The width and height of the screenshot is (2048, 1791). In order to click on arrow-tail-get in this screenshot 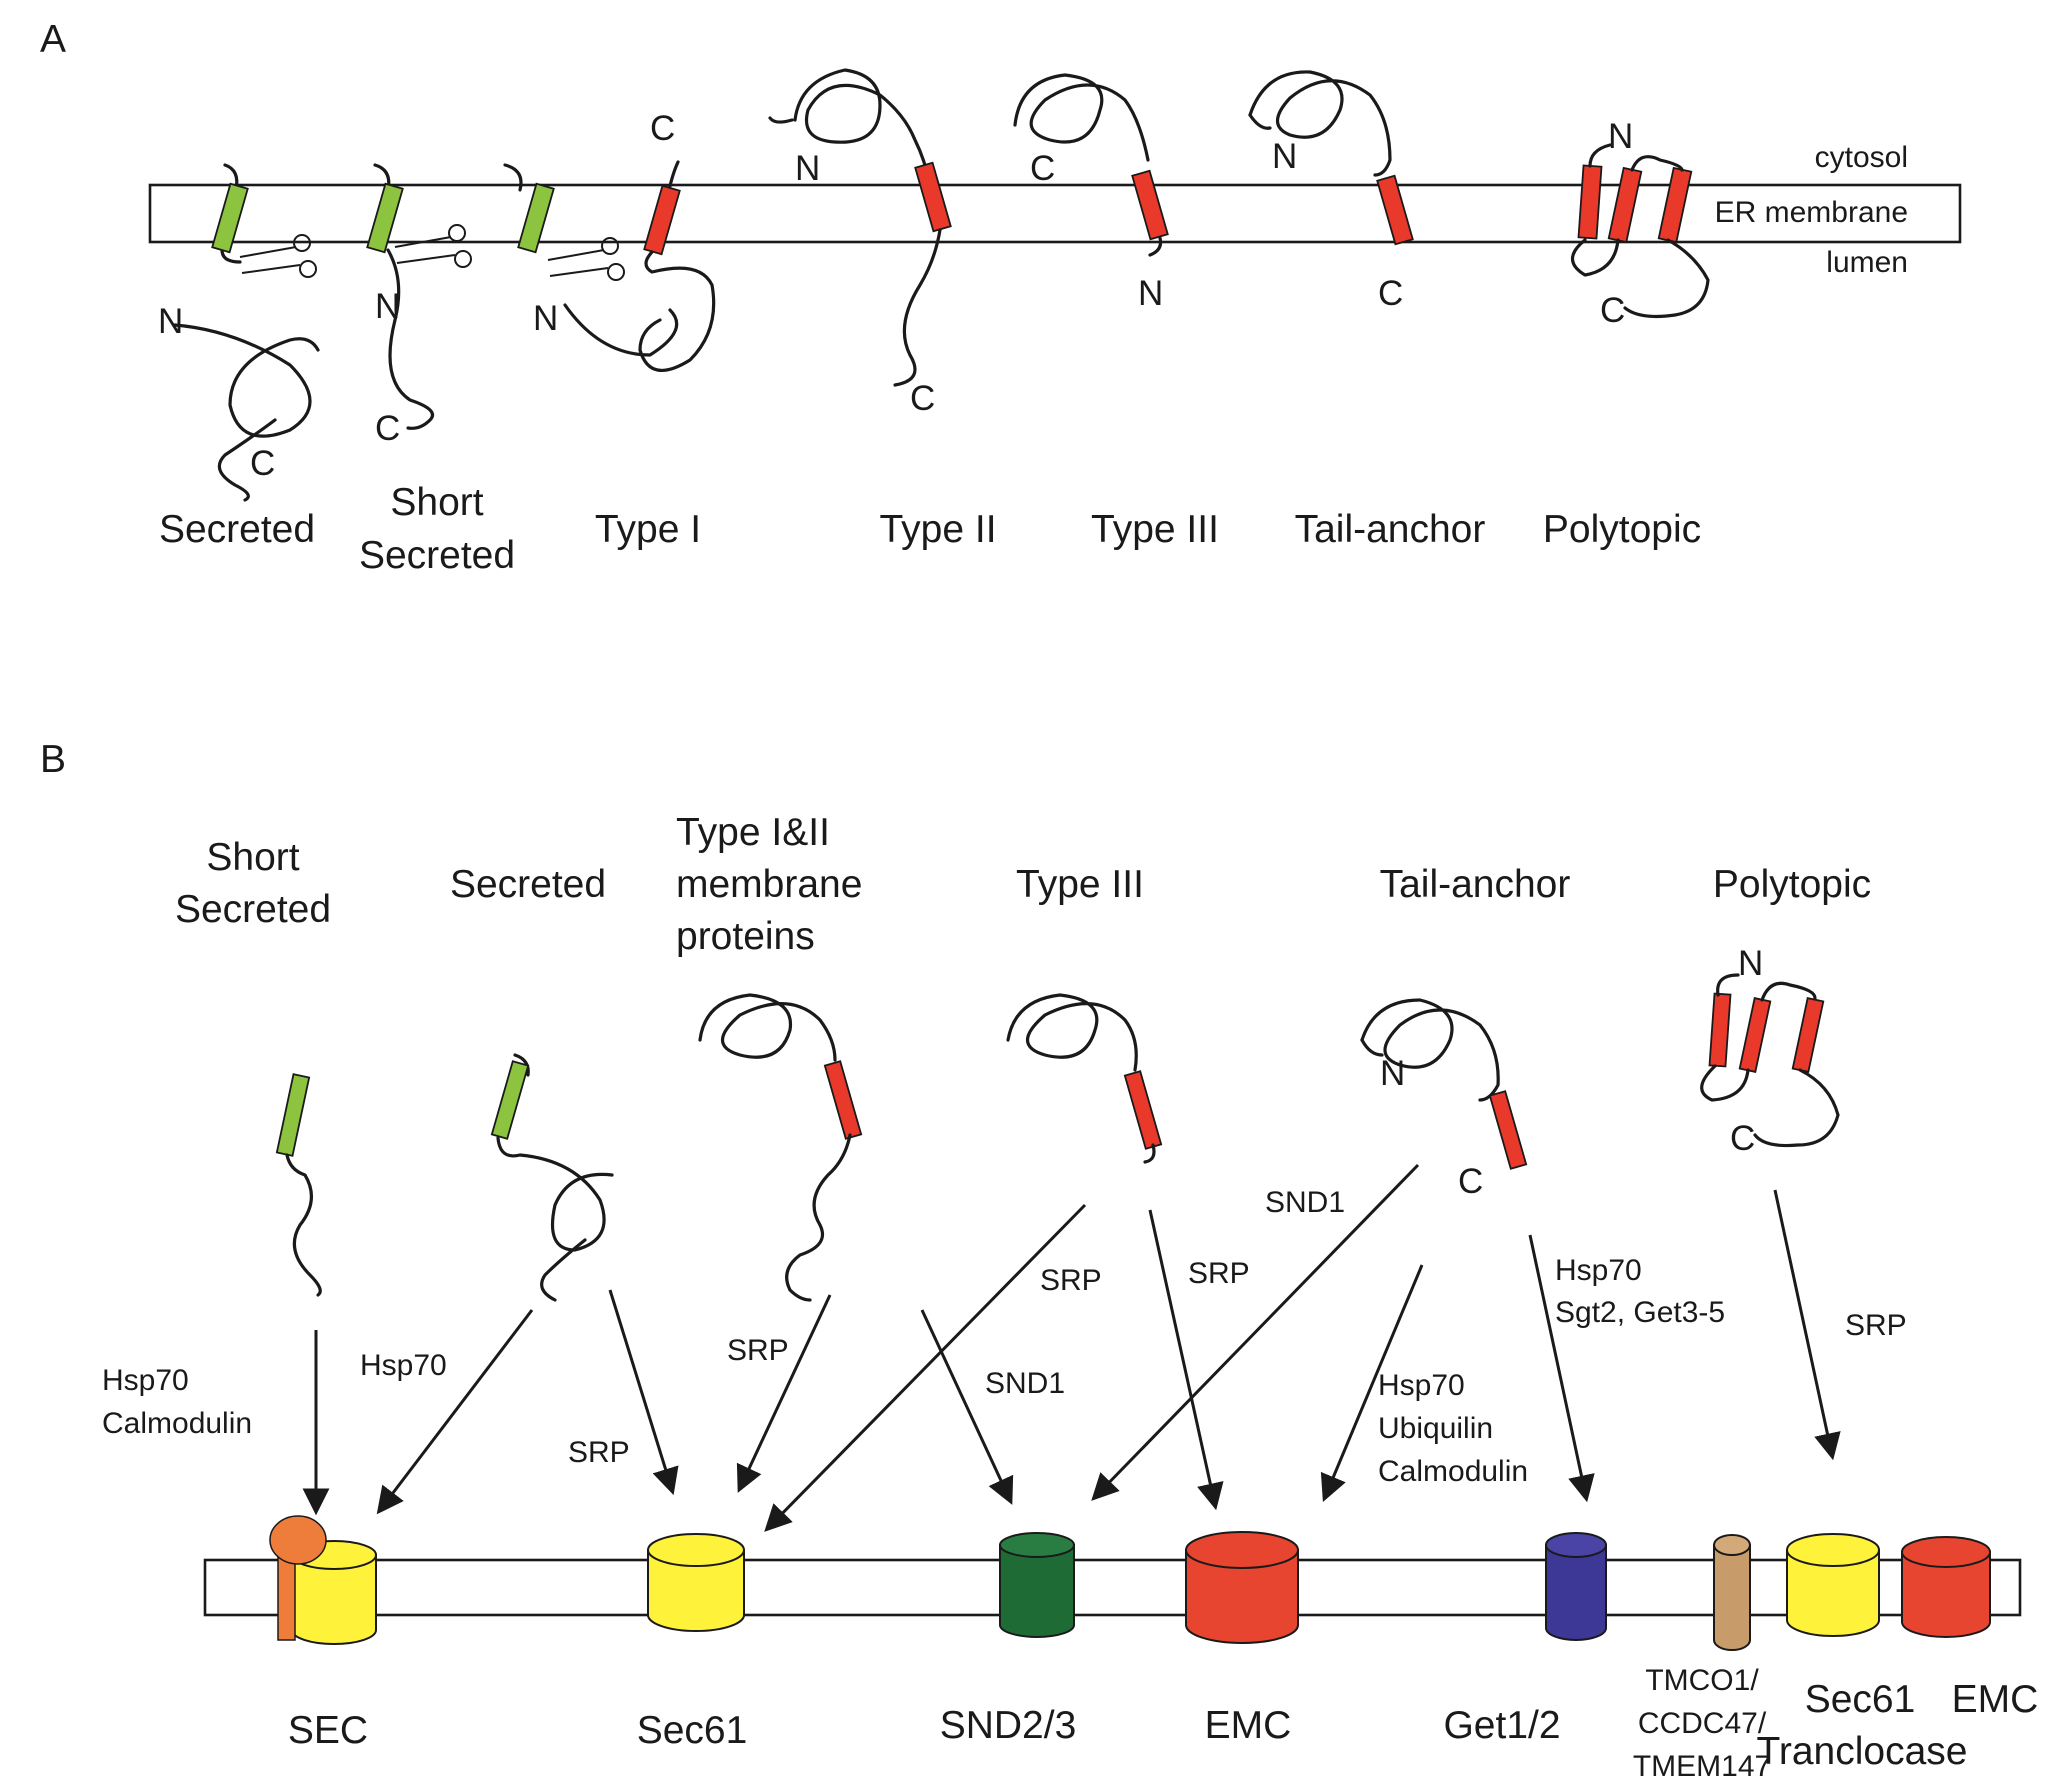, I will do `click(1561, 1368)`.